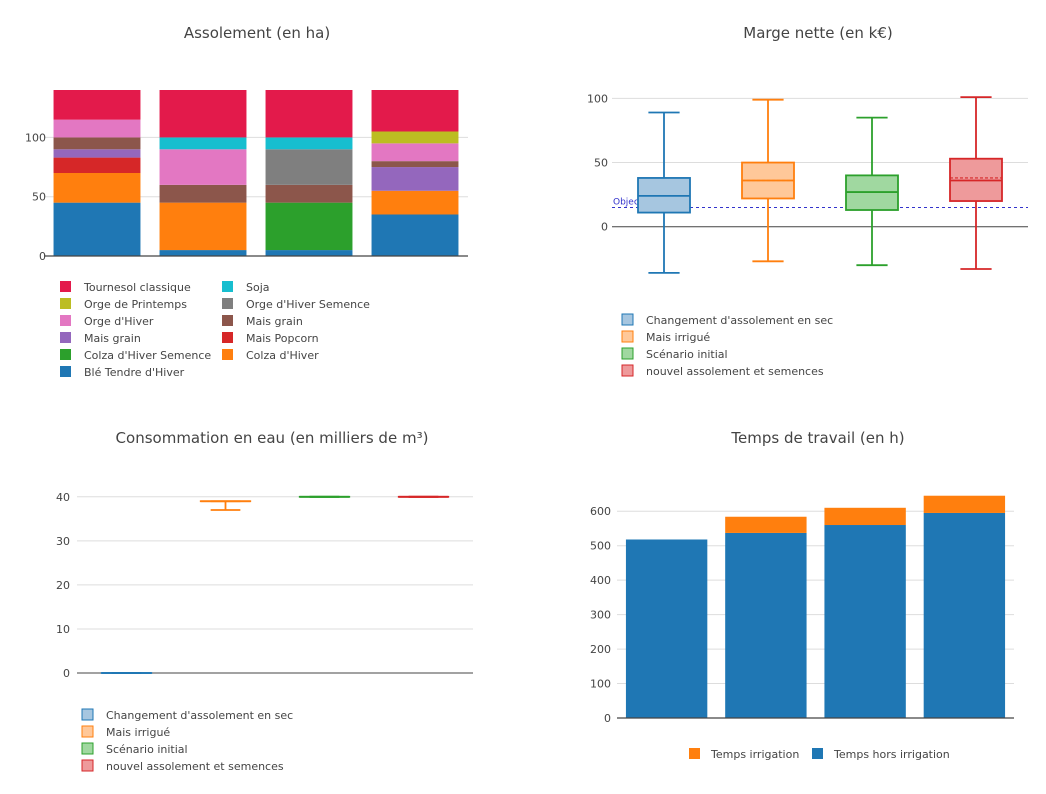 This screenshot has width=1046, height=794. Describe the element at coordinates (818, 33) in the screenshot. I see `marge-title: Marge nette (en k€)` at that location.